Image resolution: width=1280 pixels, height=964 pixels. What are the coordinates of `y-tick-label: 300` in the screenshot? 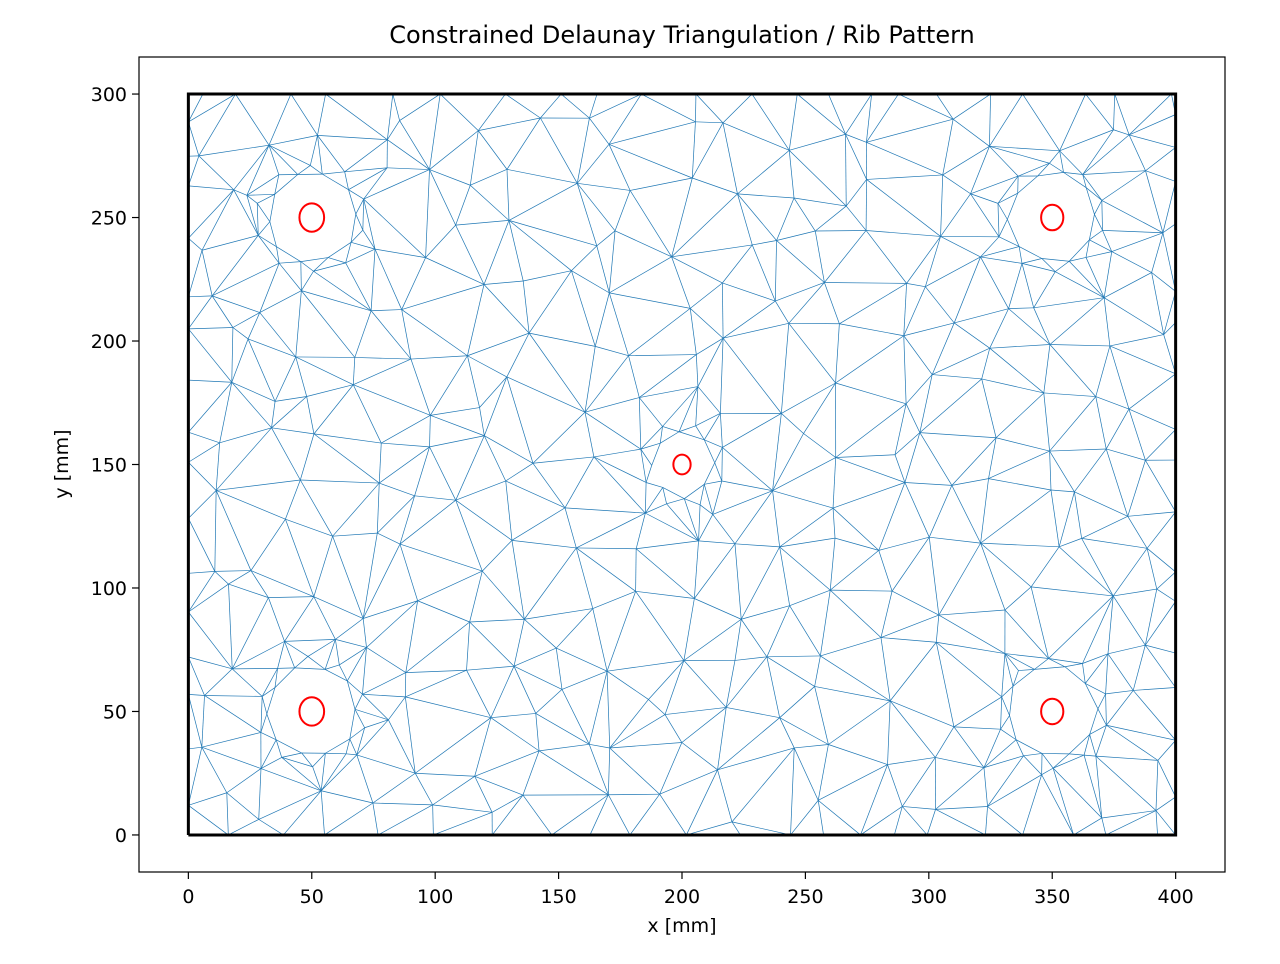 It's located at (109, 95).